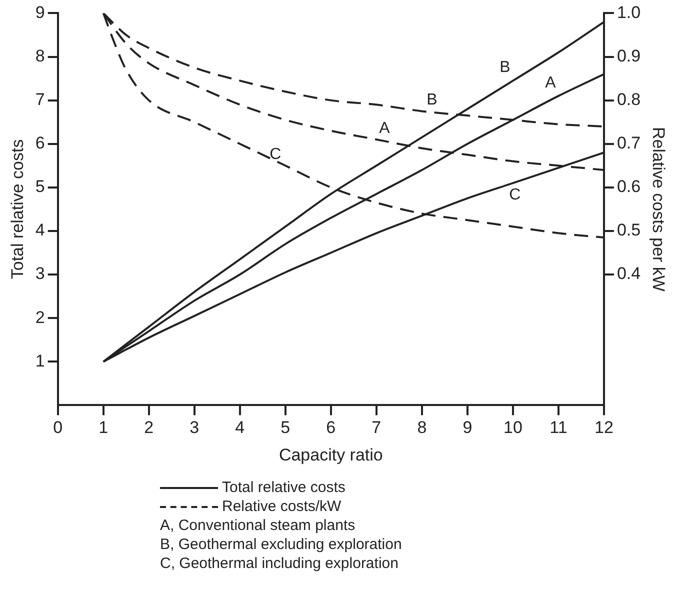 The width and height of the screenshot is (676, 602). Describe the element at coordinates (195, 428) in the screenshot. I see `x-tick-label: 3` at that location.